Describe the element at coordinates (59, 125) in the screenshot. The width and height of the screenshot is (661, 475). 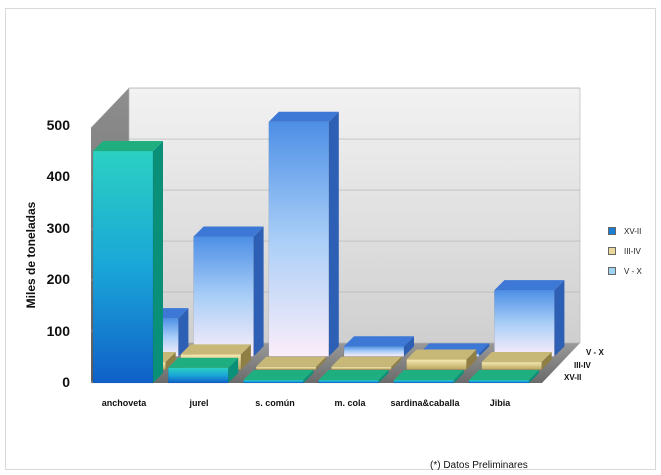
I see `y-tick-label: 500` at that location.